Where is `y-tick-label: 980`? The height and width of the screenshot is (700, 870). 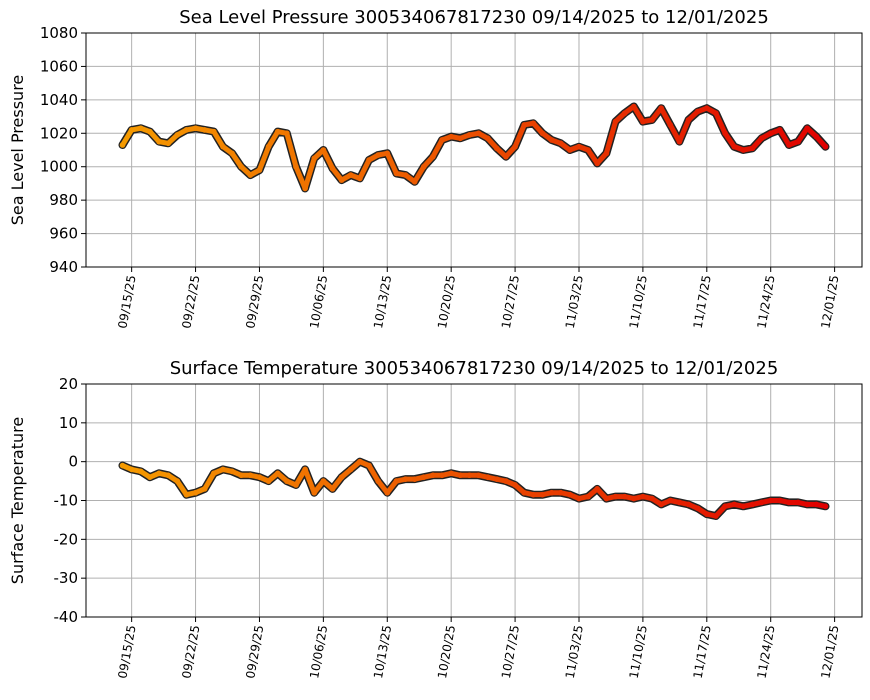 y-tick-label: 980 is located at coordinates (63, 200).